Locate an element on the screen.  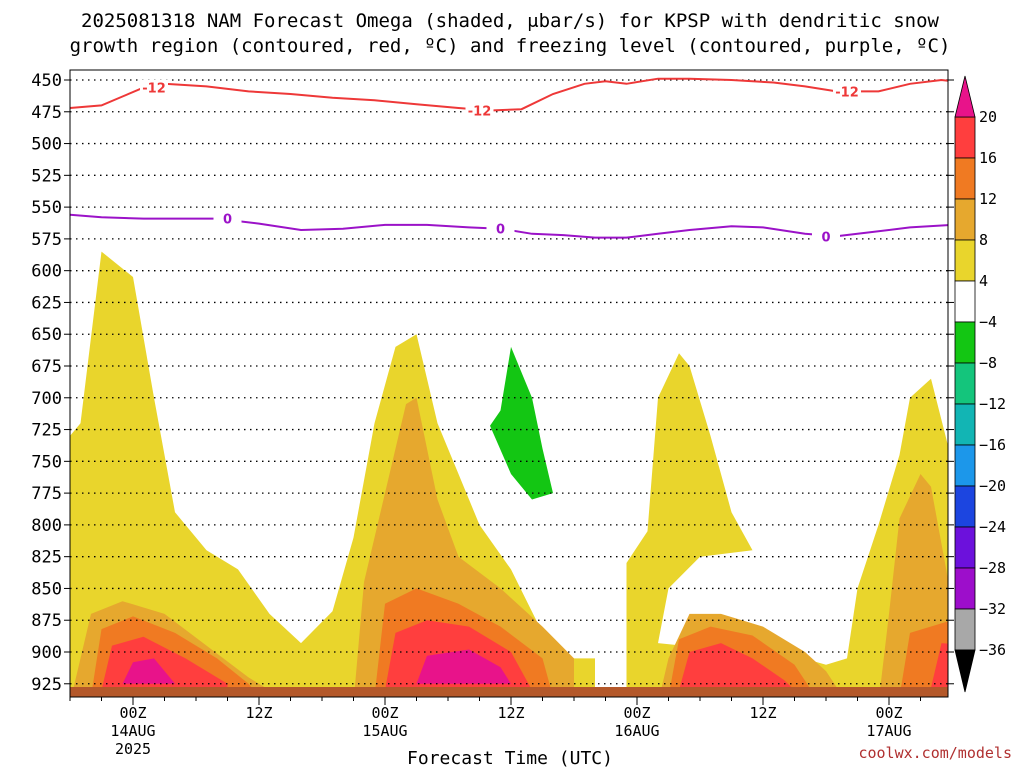
x-tick-date-4: 16AUG is located at coordinates (636, 731).